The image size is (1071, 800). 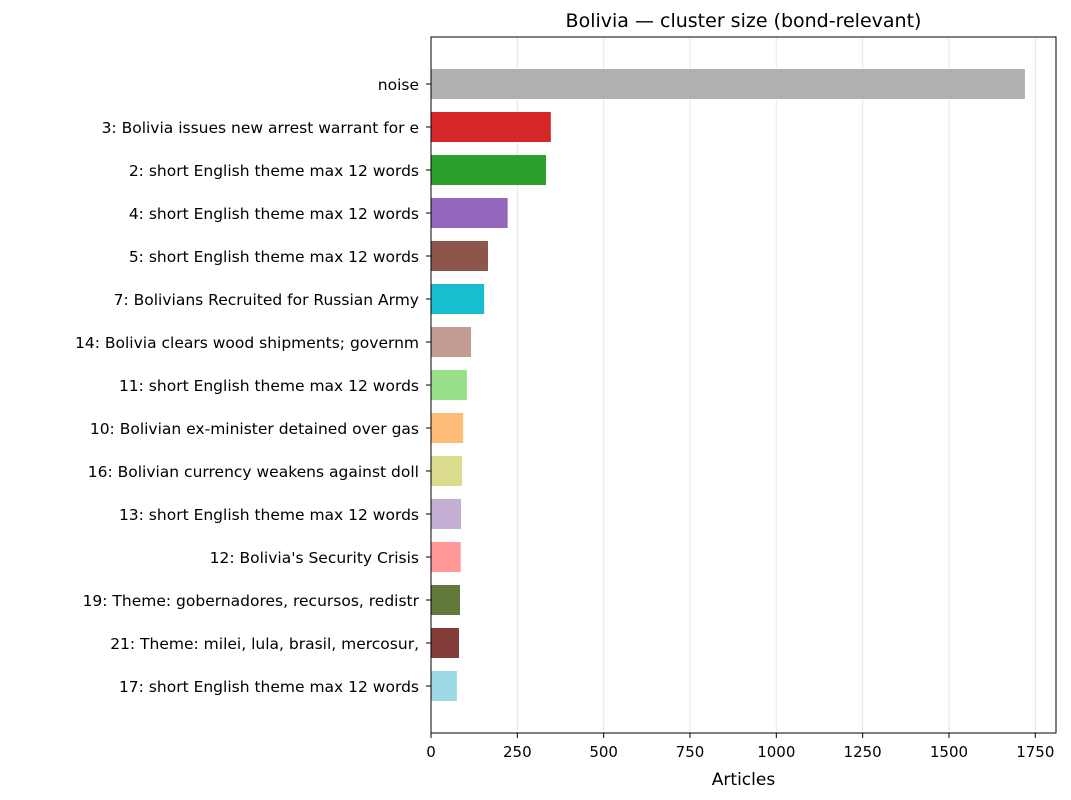 I want to click on x-axis-label: Articles, so click(x=744, y=780).